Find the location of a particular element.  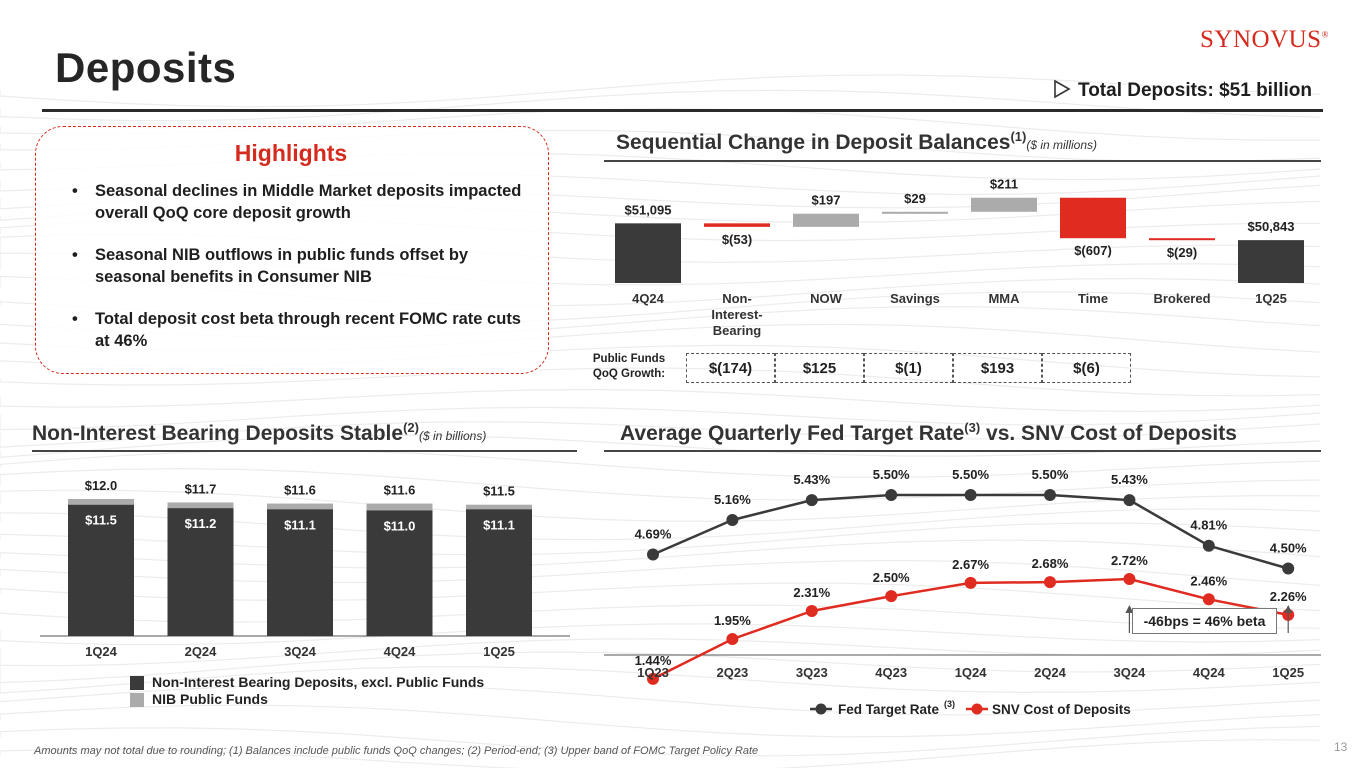

waterfall-value-label: $197 is located at coordinates (826, 200).